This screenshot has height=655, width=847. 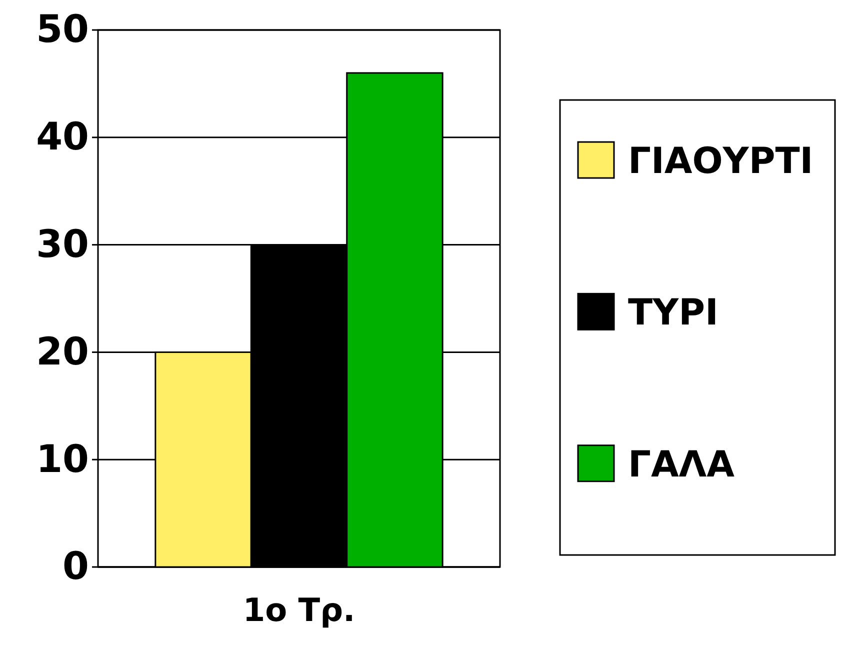 I want to click on y-tick-label: 30, so click(x=62, y=244).